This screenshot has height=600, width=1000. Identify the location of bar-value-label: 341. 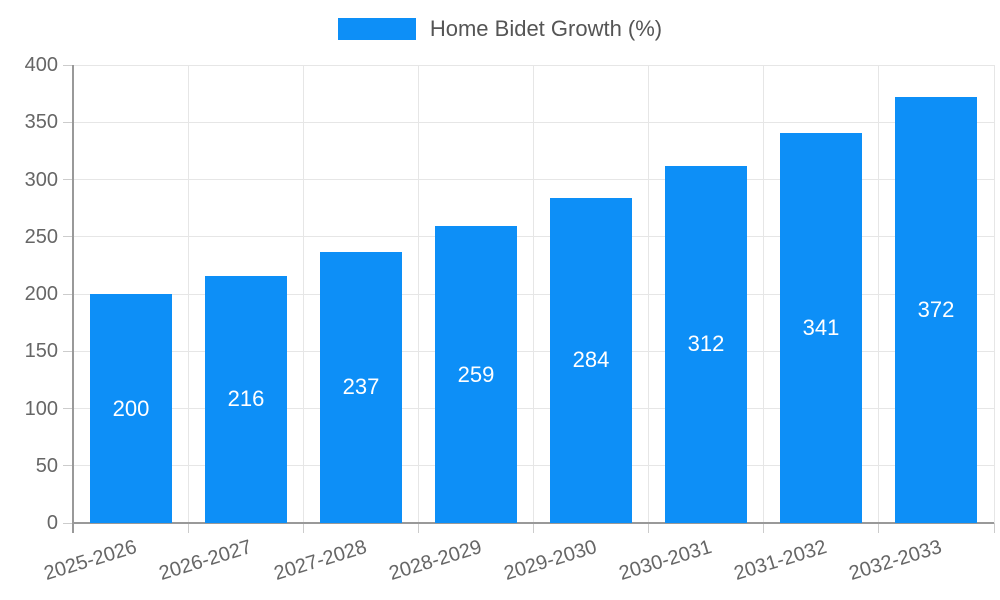
(821, 327).